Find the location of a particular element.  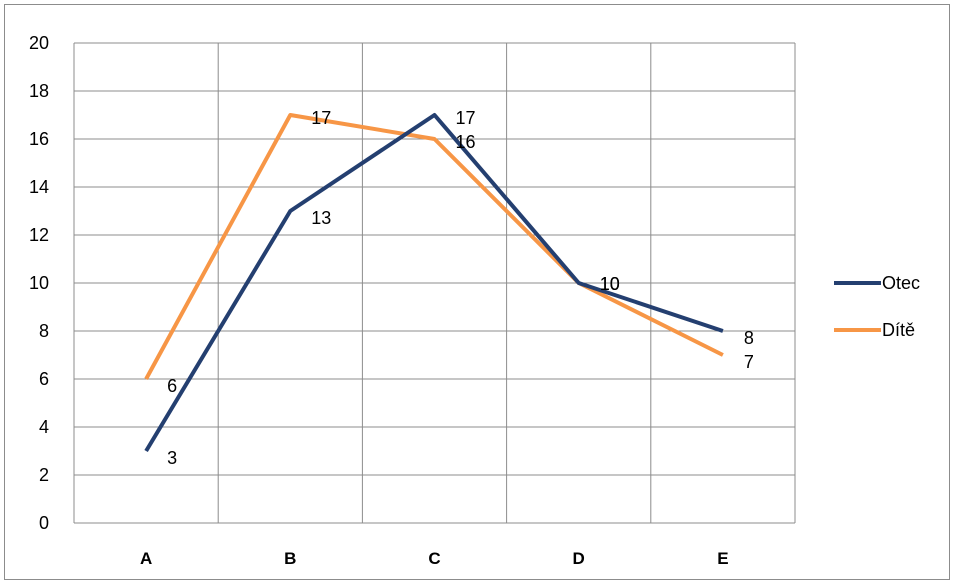

legend-label-Dítě: Dítě is located at coordinates (898, 330).